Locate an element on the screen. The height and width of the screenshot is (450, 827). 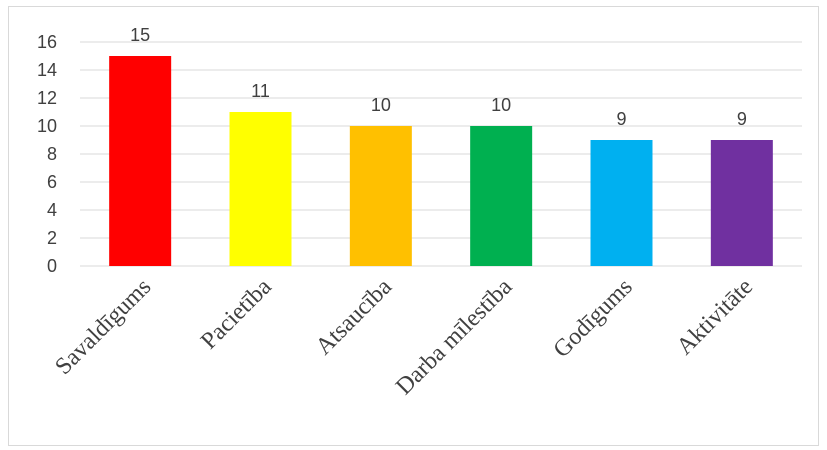
x-tick-label: Darba mīlestība is located at coordinates (454, 337).